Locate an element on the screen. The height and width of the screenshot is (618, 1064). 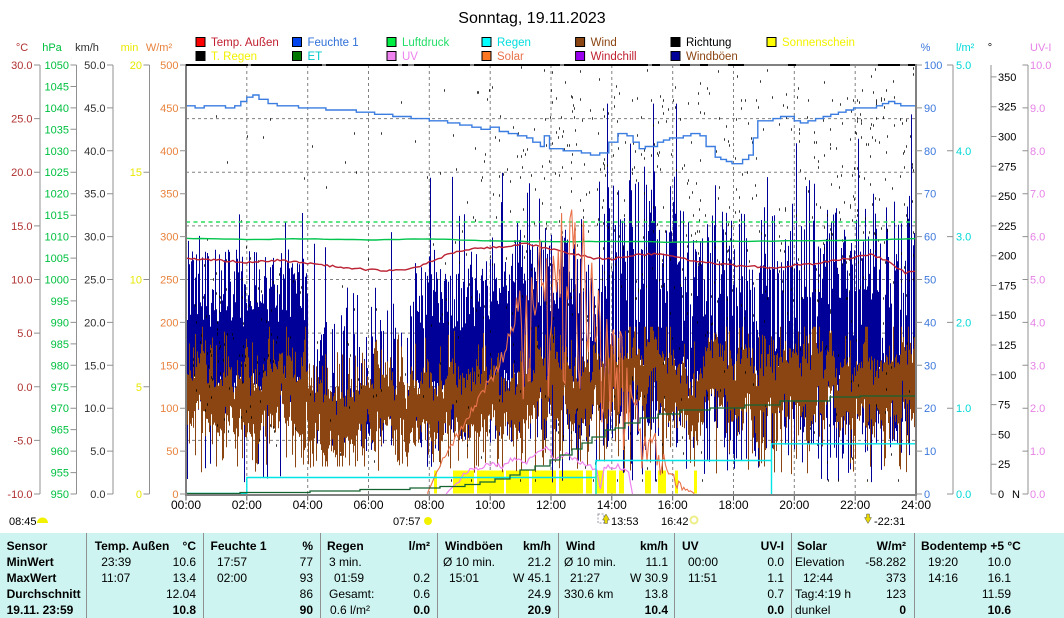
svg-text: 06:00 is located at coordinates (368, 505).